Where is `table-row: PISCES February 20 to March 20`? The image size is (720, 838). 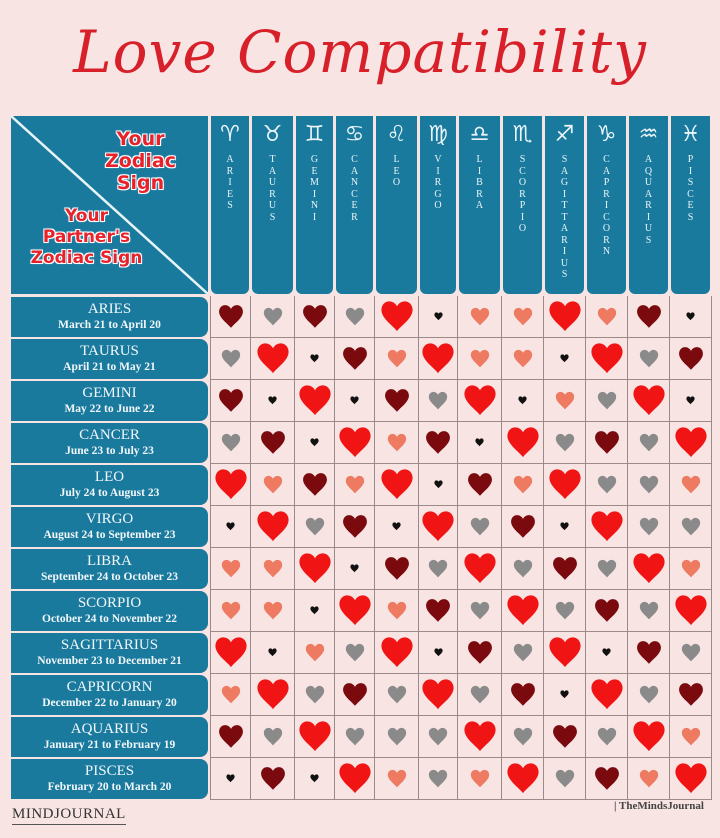 table-row: PISCES February 20 to March 20 is located at coordinates (361, 779).